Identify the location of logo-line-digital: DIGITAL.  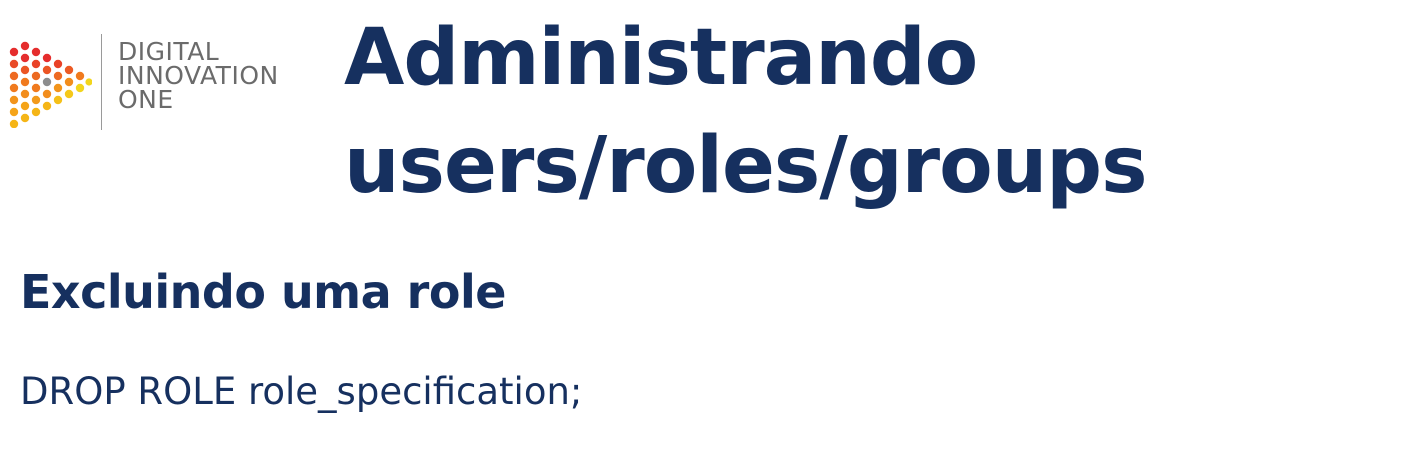
(169, 51).